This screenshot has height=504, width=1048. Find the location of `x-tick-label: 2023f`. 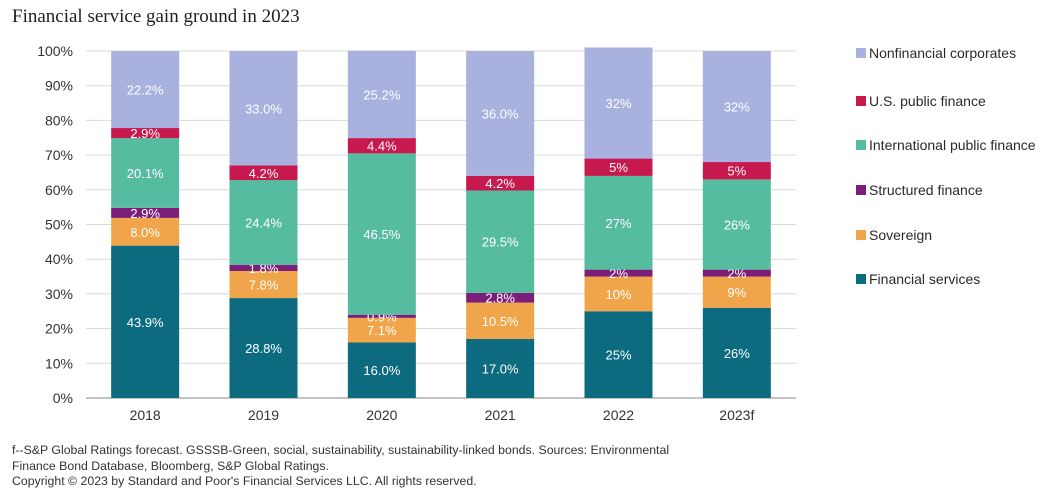

x-tick-label: 2023f is located at coordinates (736, 415).